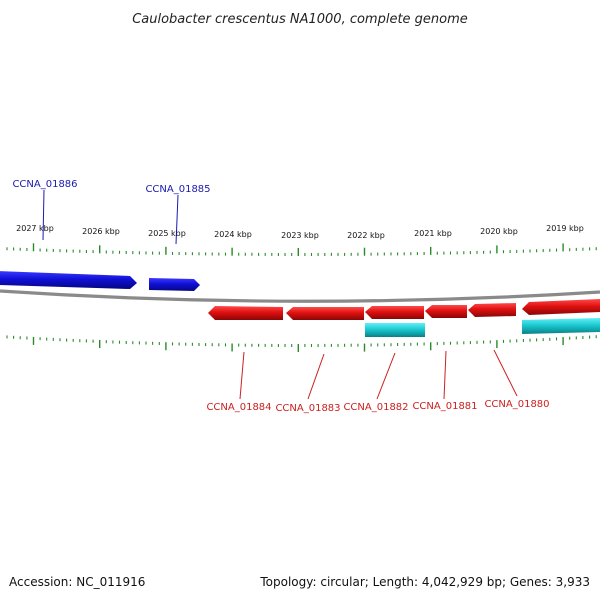 The height and width of the screenshot is (600, 600). What do you see at coordinates (233, 234) in the screenshot?
I see `ruler-label: 2024 kbp` at bounding box center [233, 234].